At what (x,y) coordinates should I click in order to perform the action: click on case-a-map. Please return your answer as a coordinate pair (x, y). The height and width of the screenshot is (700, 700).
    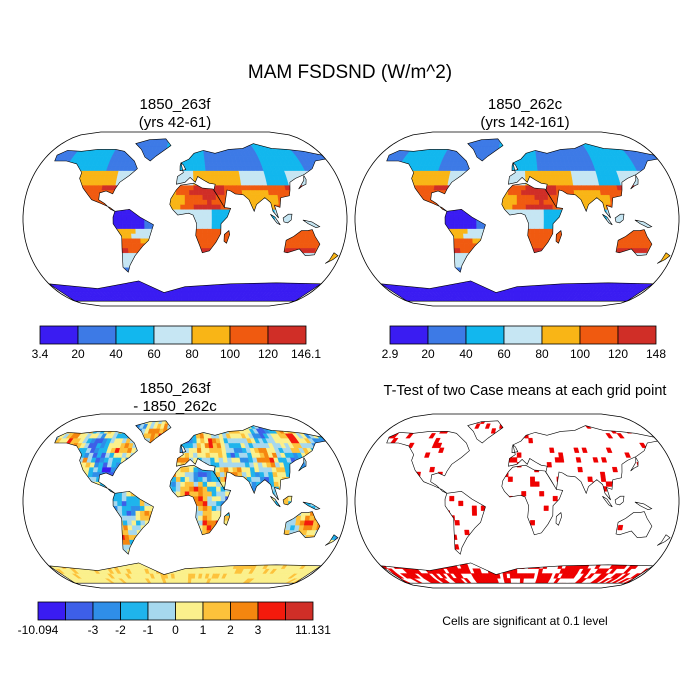
    Looking at the image, I should click on (185, 219).